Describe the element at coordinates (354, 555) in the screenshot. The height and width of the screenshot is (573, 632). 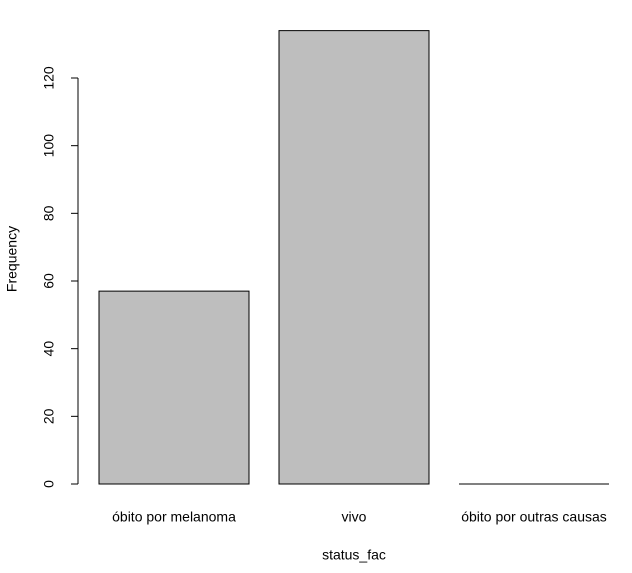
I see `x-axis-label: status_fac` at that location.